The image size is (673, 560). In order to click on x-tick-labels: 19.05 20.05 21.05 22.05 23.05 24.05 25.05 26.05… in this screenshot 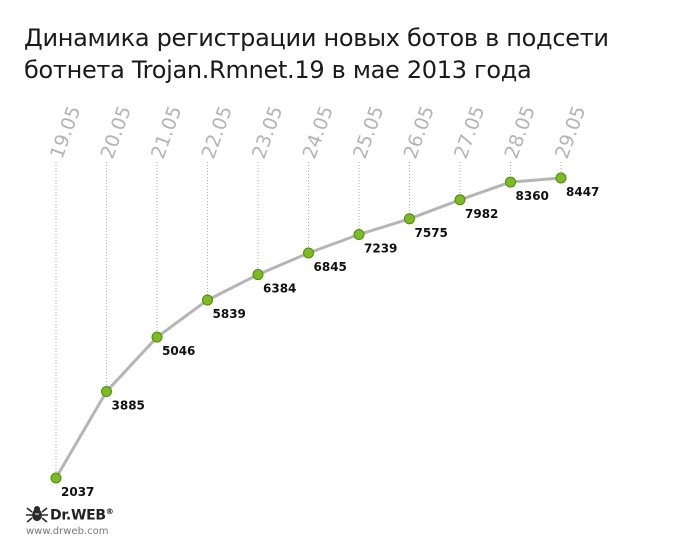, I will do `click(318, 132)`.